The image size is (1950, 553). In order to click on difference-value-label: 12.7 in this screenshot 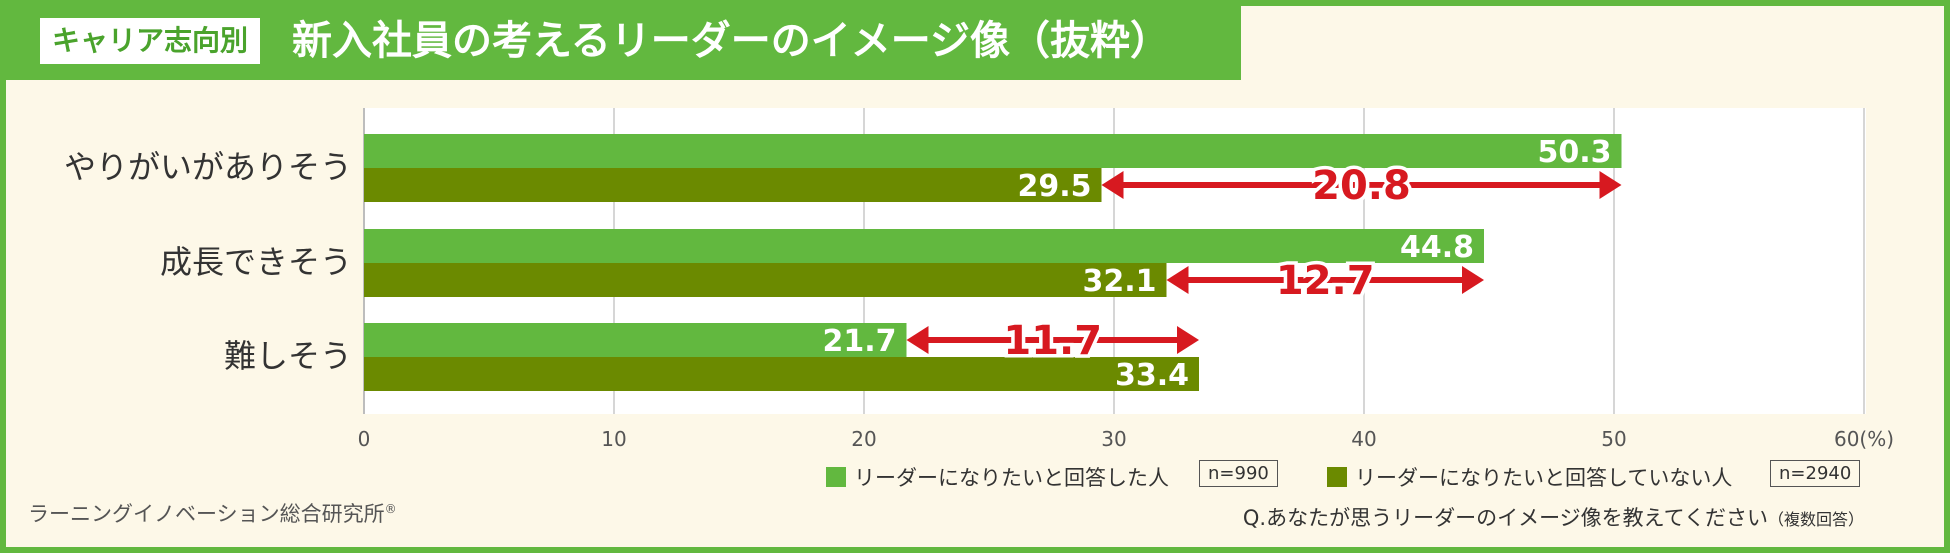, I will do `click(1325, 281)`.